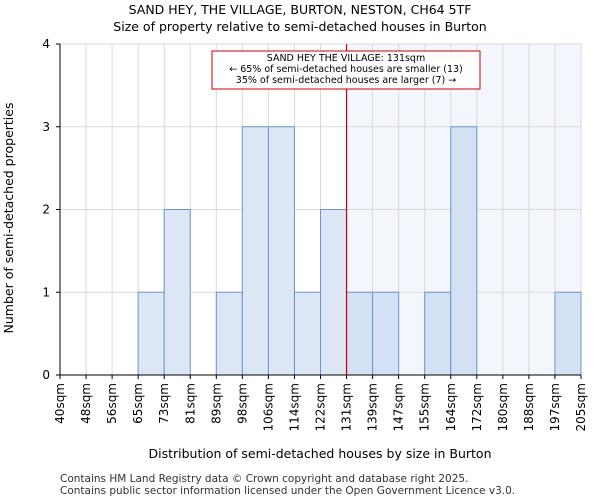  What do you see at coordinates (373, 407) in the screenshot?
I see `x-tick-label: 139sqm` at bounding box center [373, 407].